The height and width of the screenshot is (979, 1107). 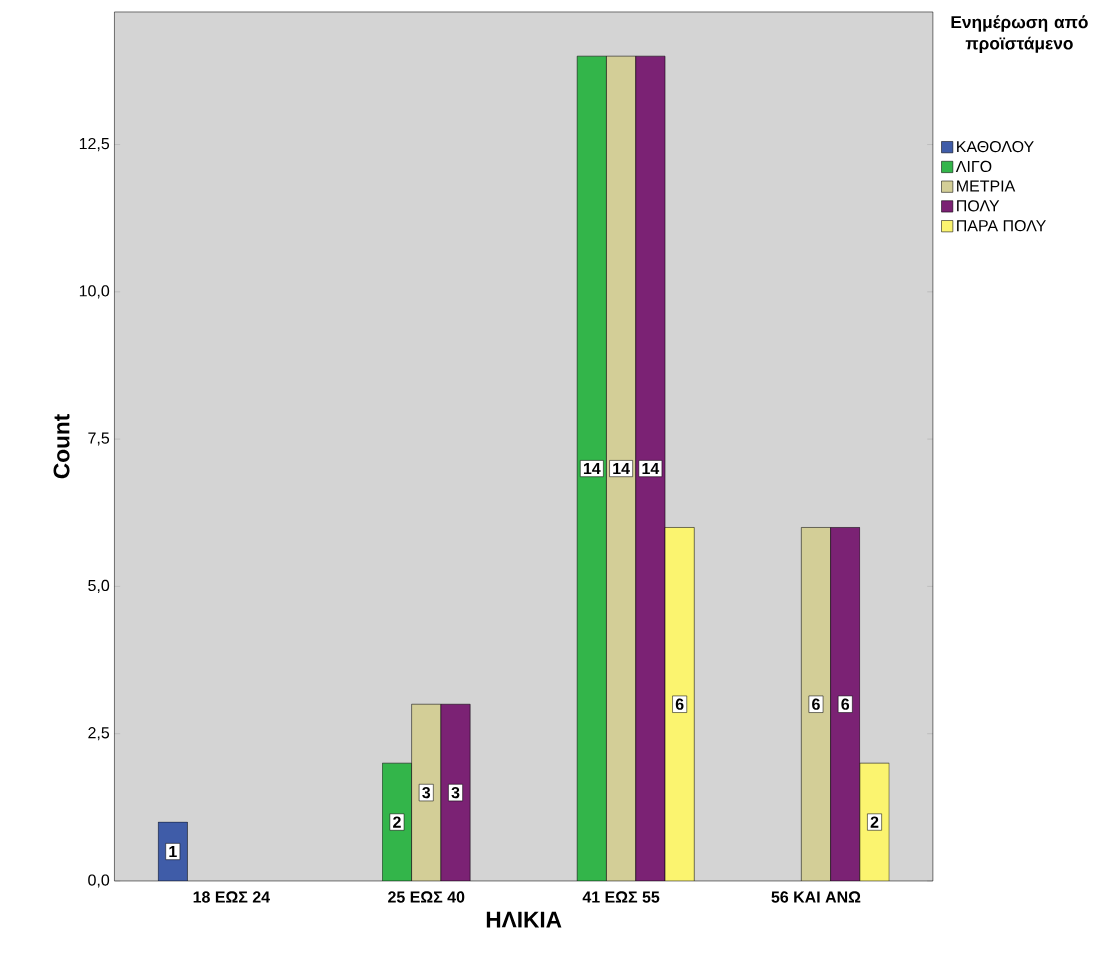 What do you see at coordinates (94, 144) in the screenshot?
I see `y-tick-label: 12,5` at bounding box center [94, 144].